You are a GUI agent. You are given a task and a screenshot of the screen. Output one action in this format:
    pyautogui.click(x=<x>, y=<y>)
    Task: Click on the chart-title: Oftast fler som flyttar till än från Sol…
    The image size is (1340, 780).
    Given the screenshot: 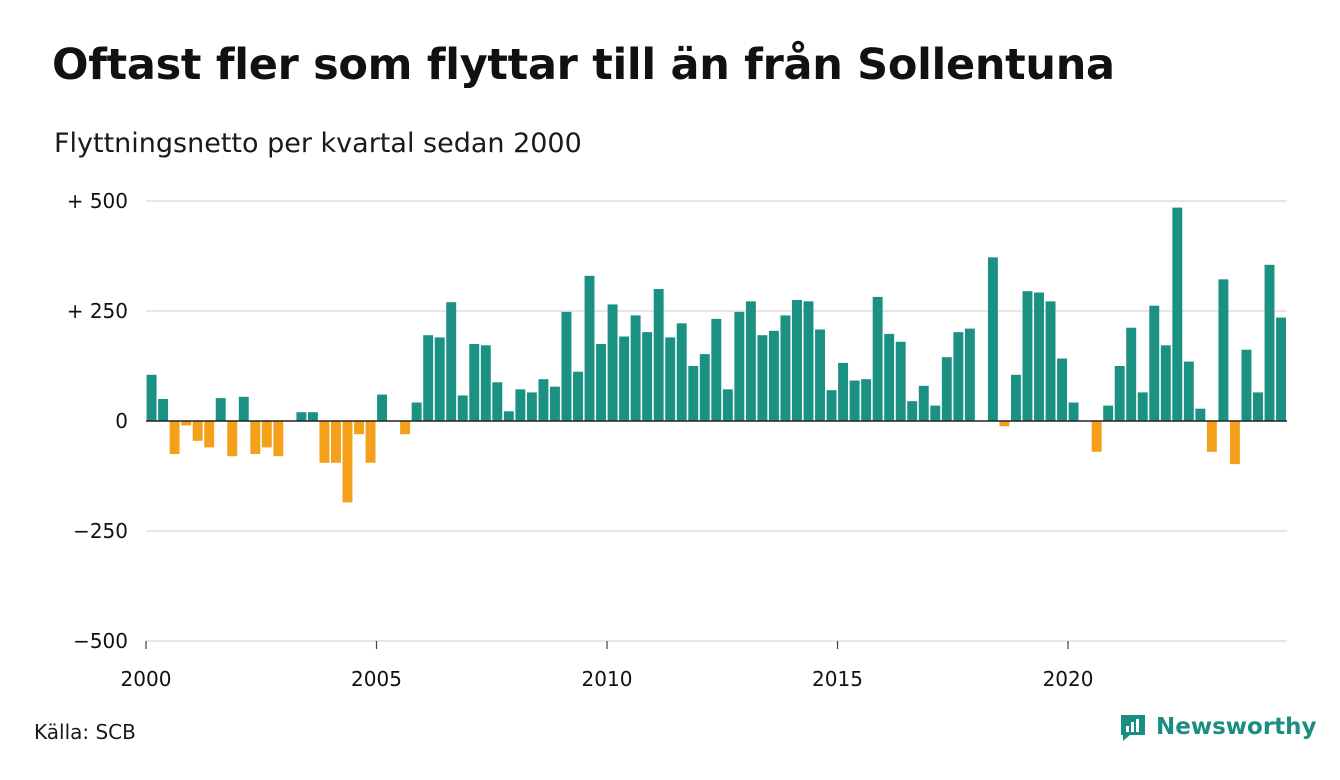 What is the action you would take?
    pyautogui.click(x=583, y=65)
    